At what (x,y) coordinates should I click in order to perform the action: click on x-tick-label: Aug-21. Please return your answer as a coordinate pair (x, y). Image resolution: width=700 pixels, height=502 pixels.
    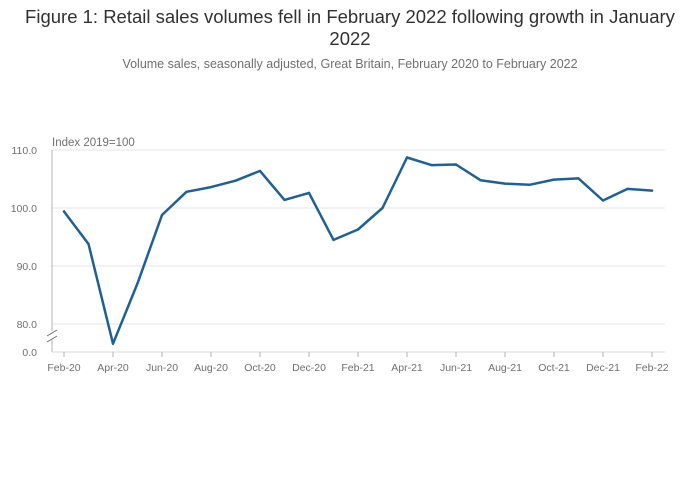
    Looking at the image, I should click on (505, 368).